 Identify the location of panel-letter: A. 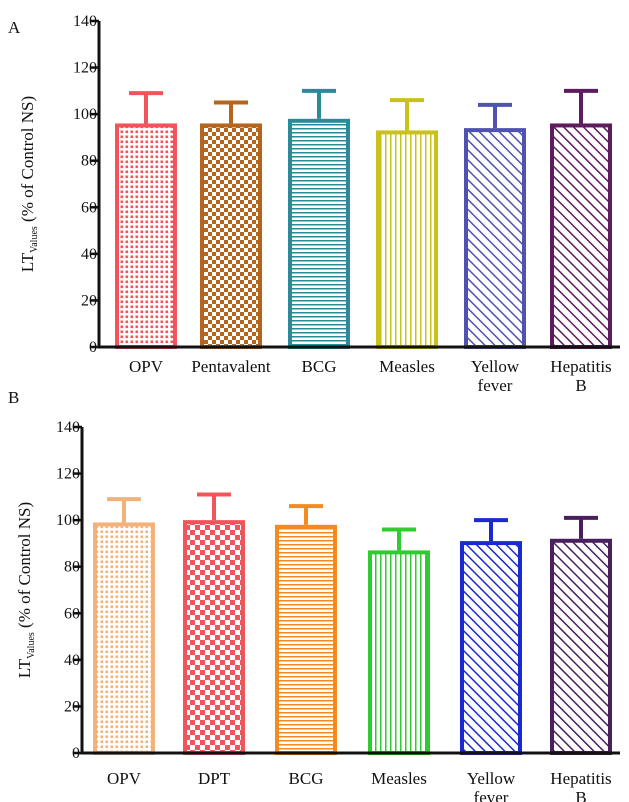
(14, 27).